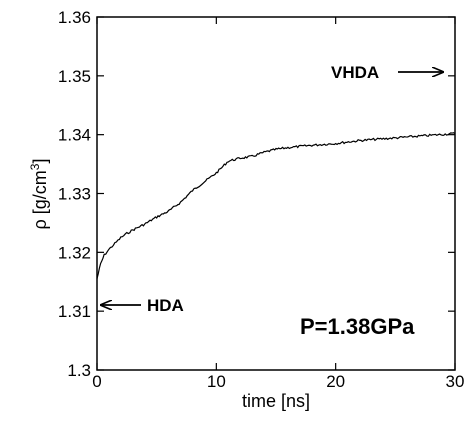 Image resolution: width=473 pixels, height=421 pixels. What do you see at coordinates (276, 401) in the screenshot?
I see `x-axis-label: time [ns]` at bounding box center [276, 401].